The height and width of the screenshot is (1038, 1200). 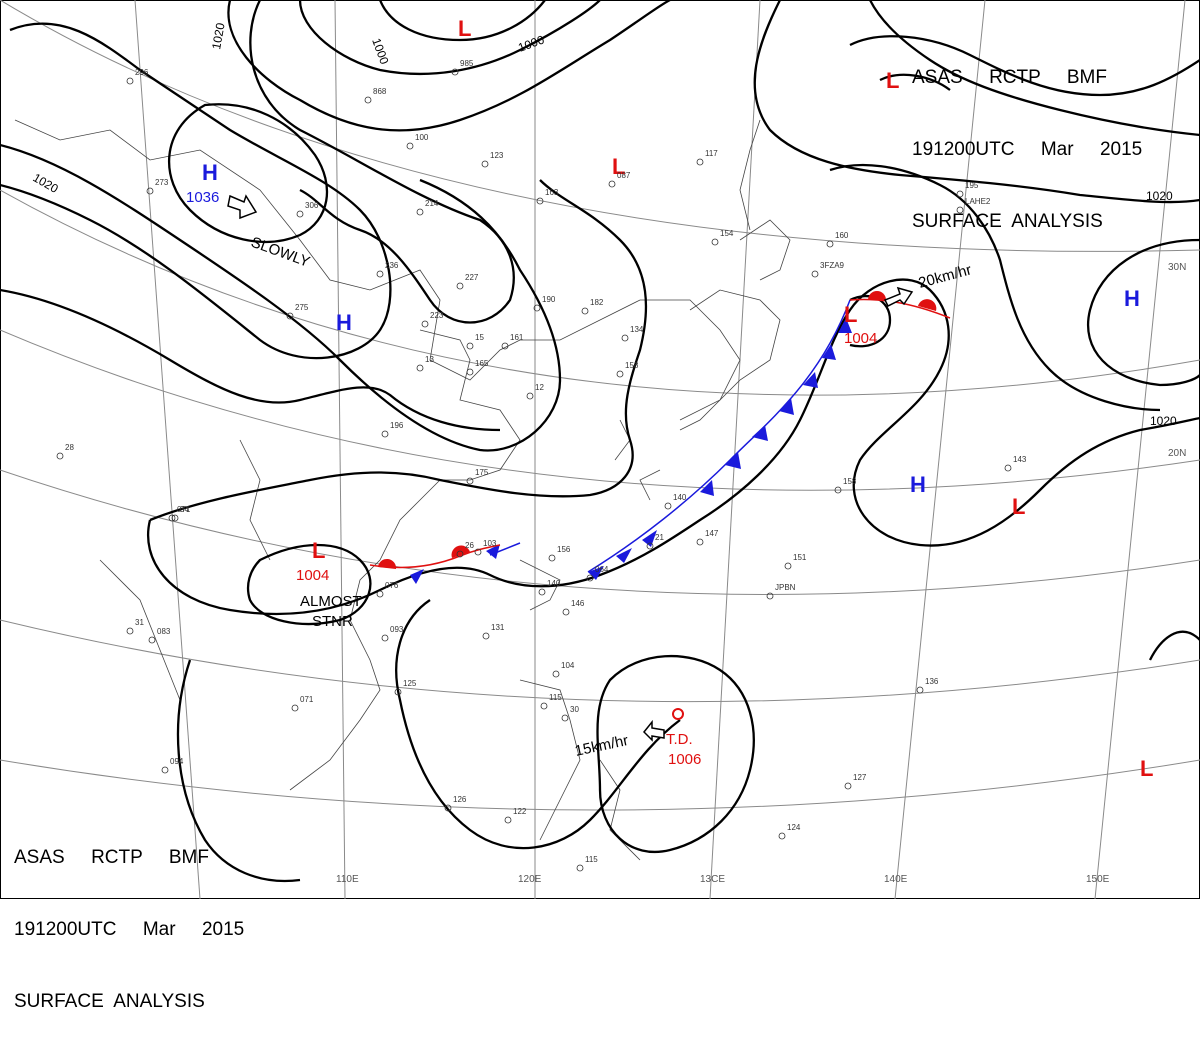 I want to click on motion-label-1: ALMOST, so click(x=331, y=601).